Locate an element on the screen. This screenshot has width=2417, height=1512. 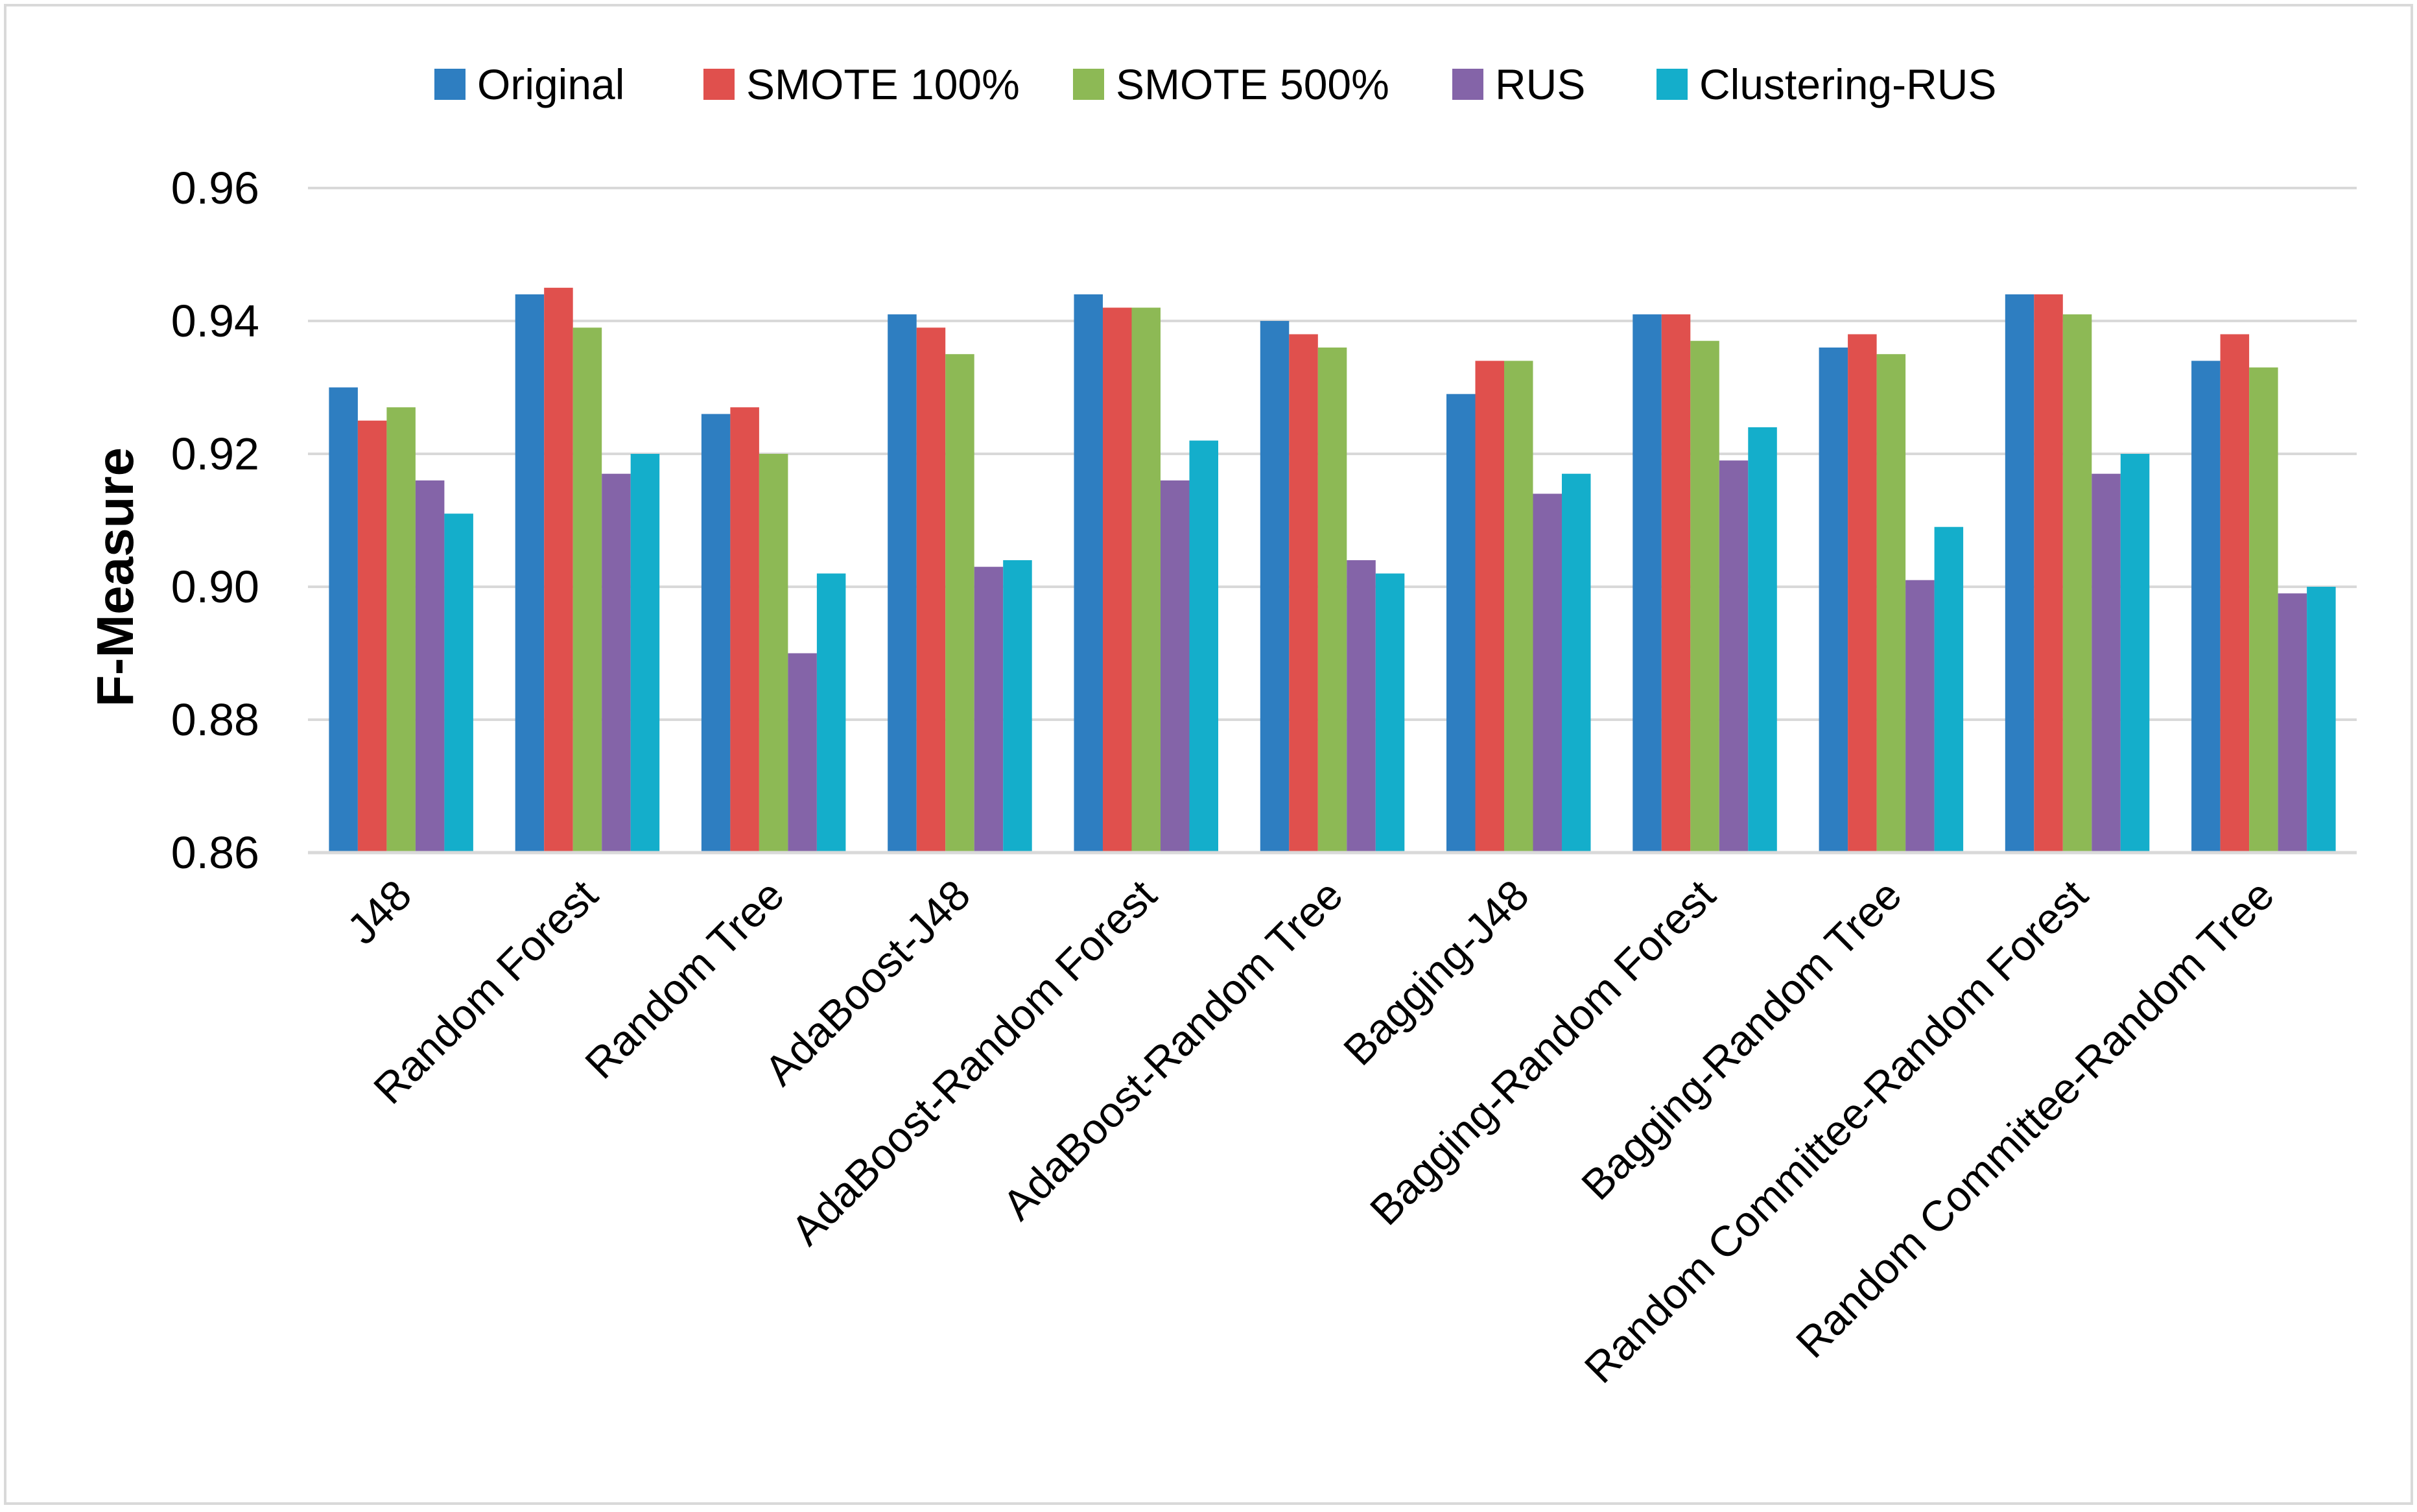
bar-smote-100--1 is located at coordinates (558, 570).